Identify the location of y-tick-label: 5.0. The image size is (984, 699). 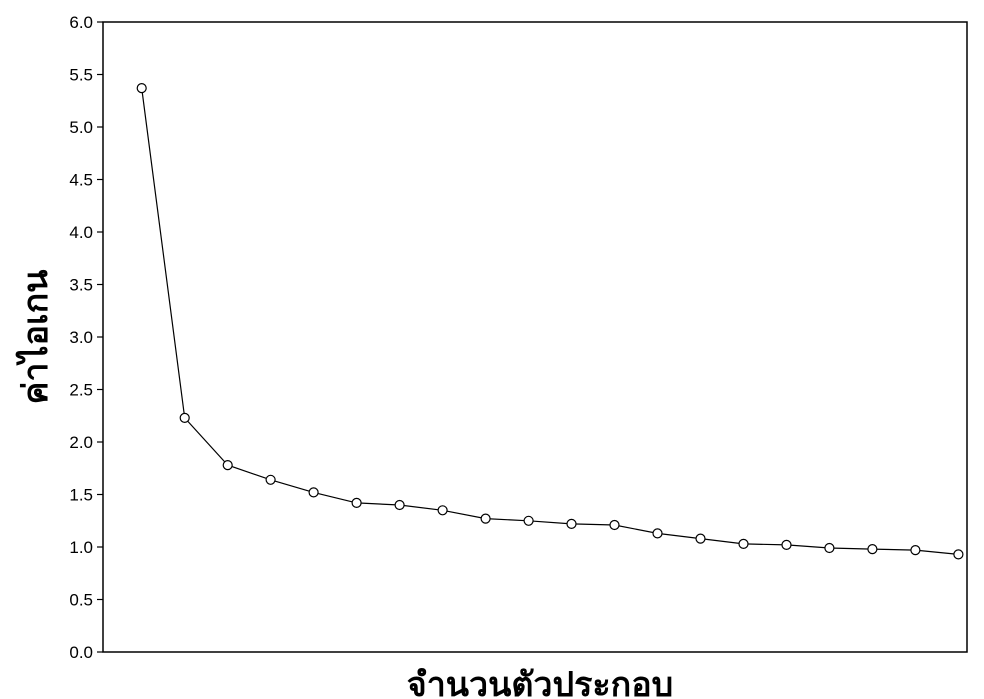
(81, 127).